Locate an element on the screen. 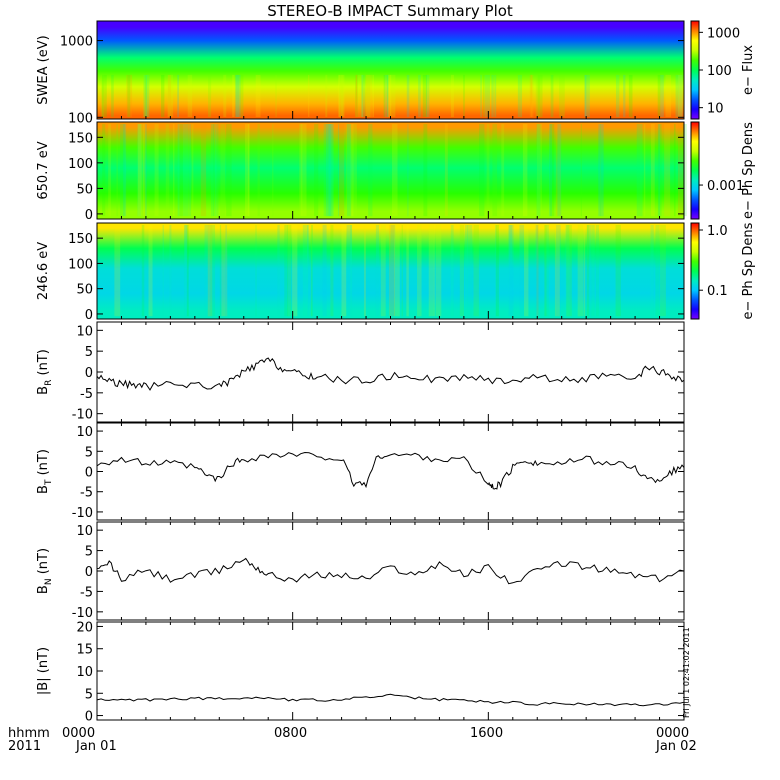  colorbar-label: e− Flux is located at coordinates (748, 70).